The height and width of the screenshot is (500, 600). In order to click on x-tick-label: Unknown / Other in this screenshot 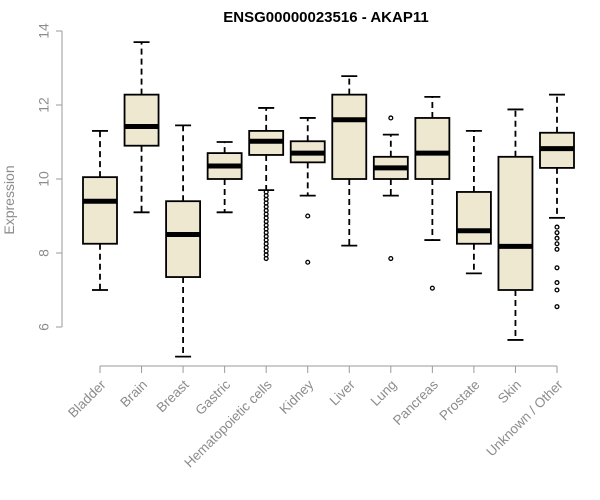, I will do `click(524, 418)`.